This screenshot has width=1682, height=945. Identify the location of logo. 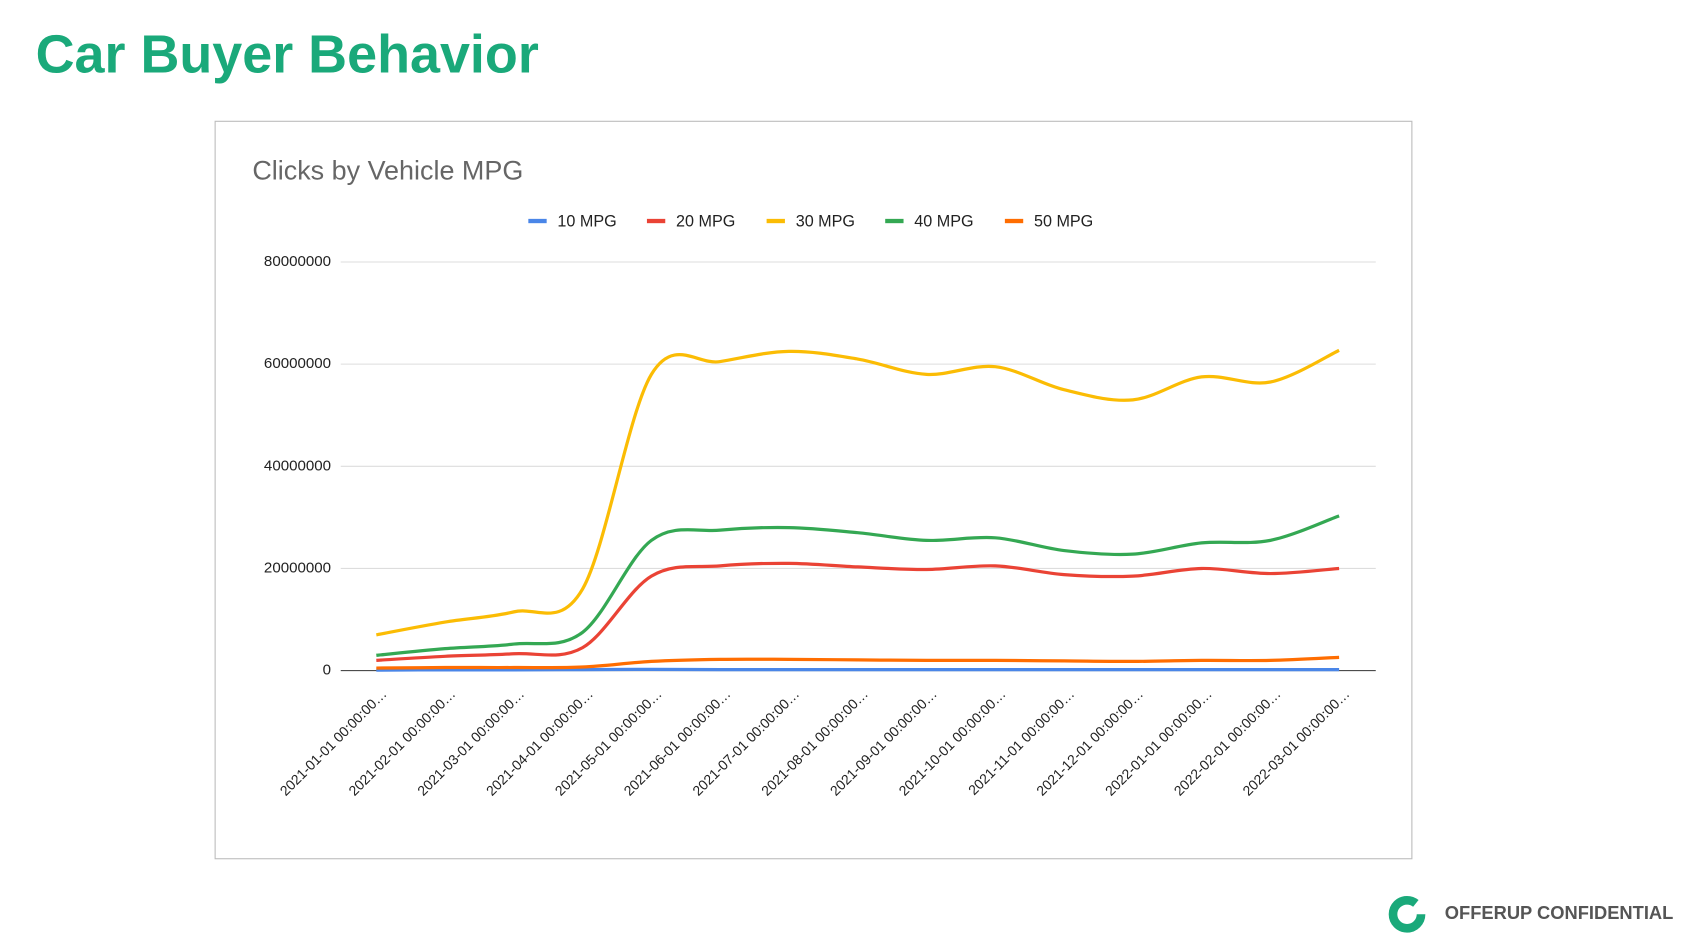
(1407, 914).